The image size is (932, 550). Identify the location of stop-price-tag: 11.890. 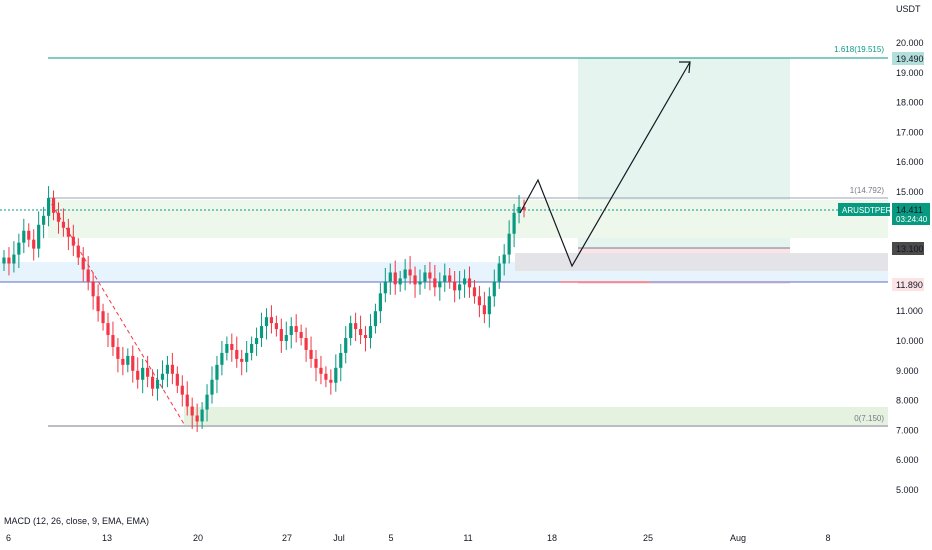
(908, 284).